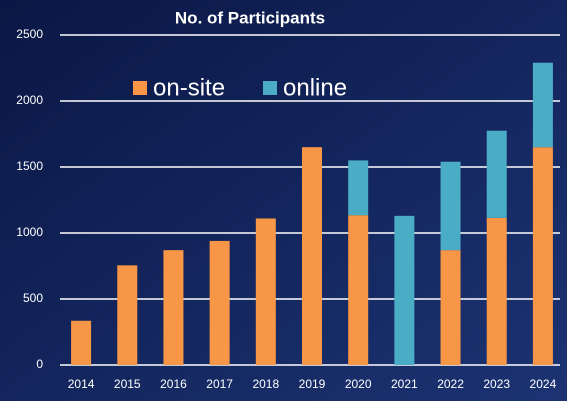 This screenshot has height=401, width=567. I want to click on y-tick-label: 2500, so click(29, 34).